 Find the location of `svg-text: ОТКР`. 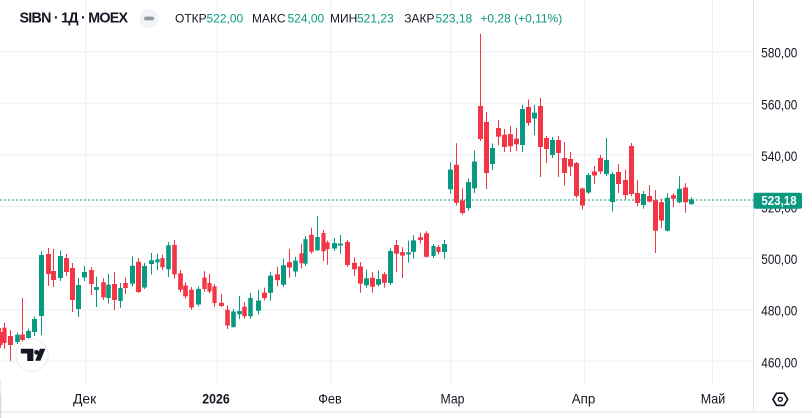

svg-text: ОТКР is located at coordinates (191, 19).